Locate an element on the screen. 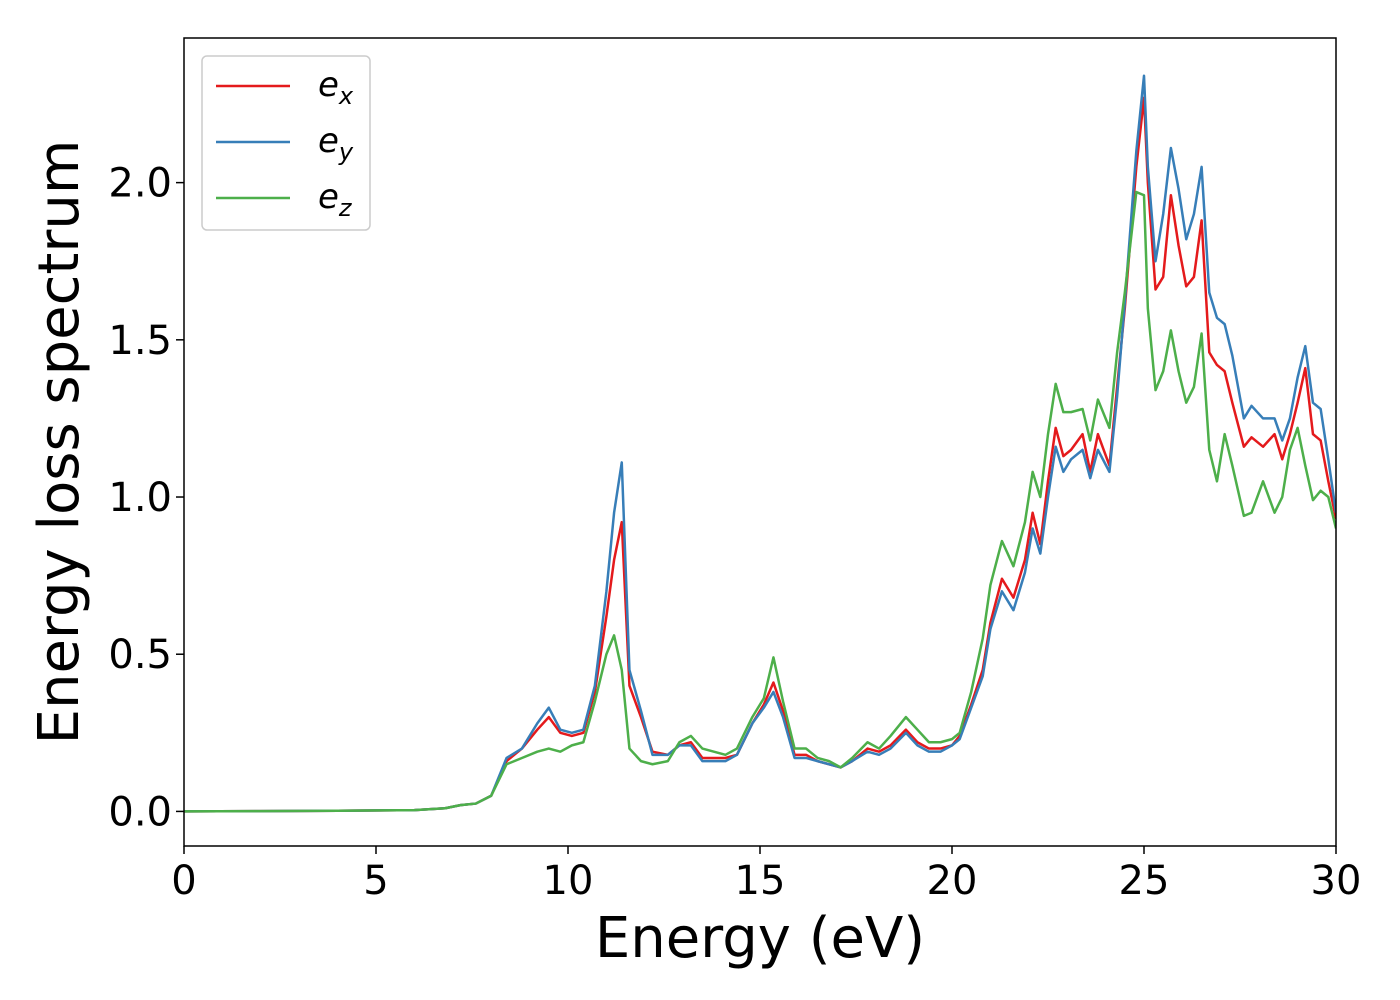  x-tick-label: 15 is located at coordinates (760, 881).